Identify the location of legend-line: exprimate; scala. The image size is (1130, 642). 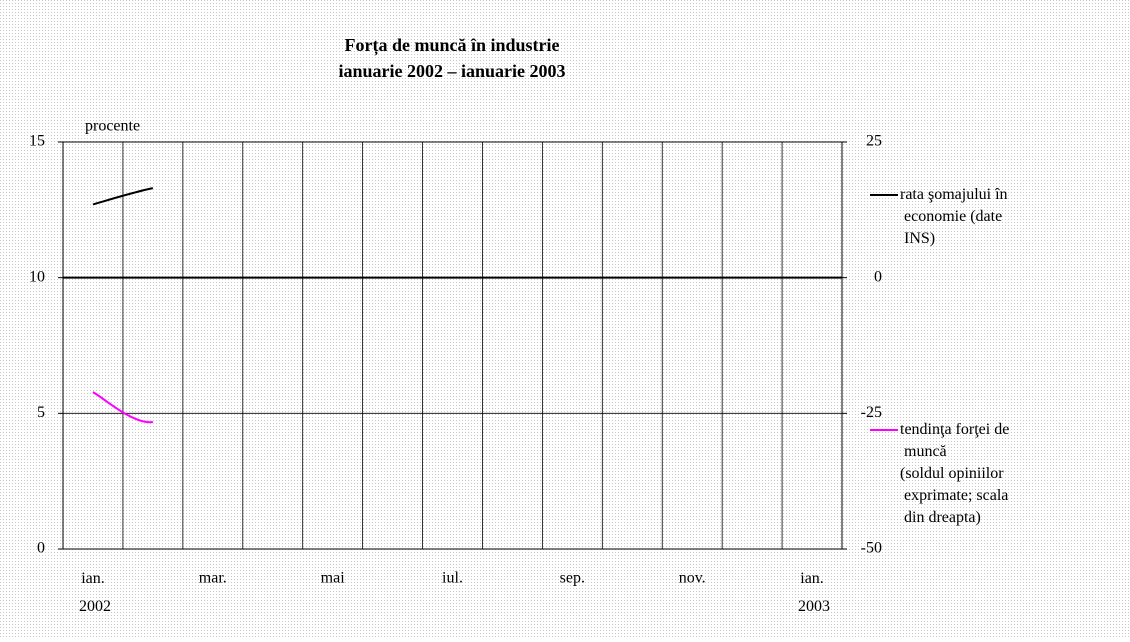
(954, 495).